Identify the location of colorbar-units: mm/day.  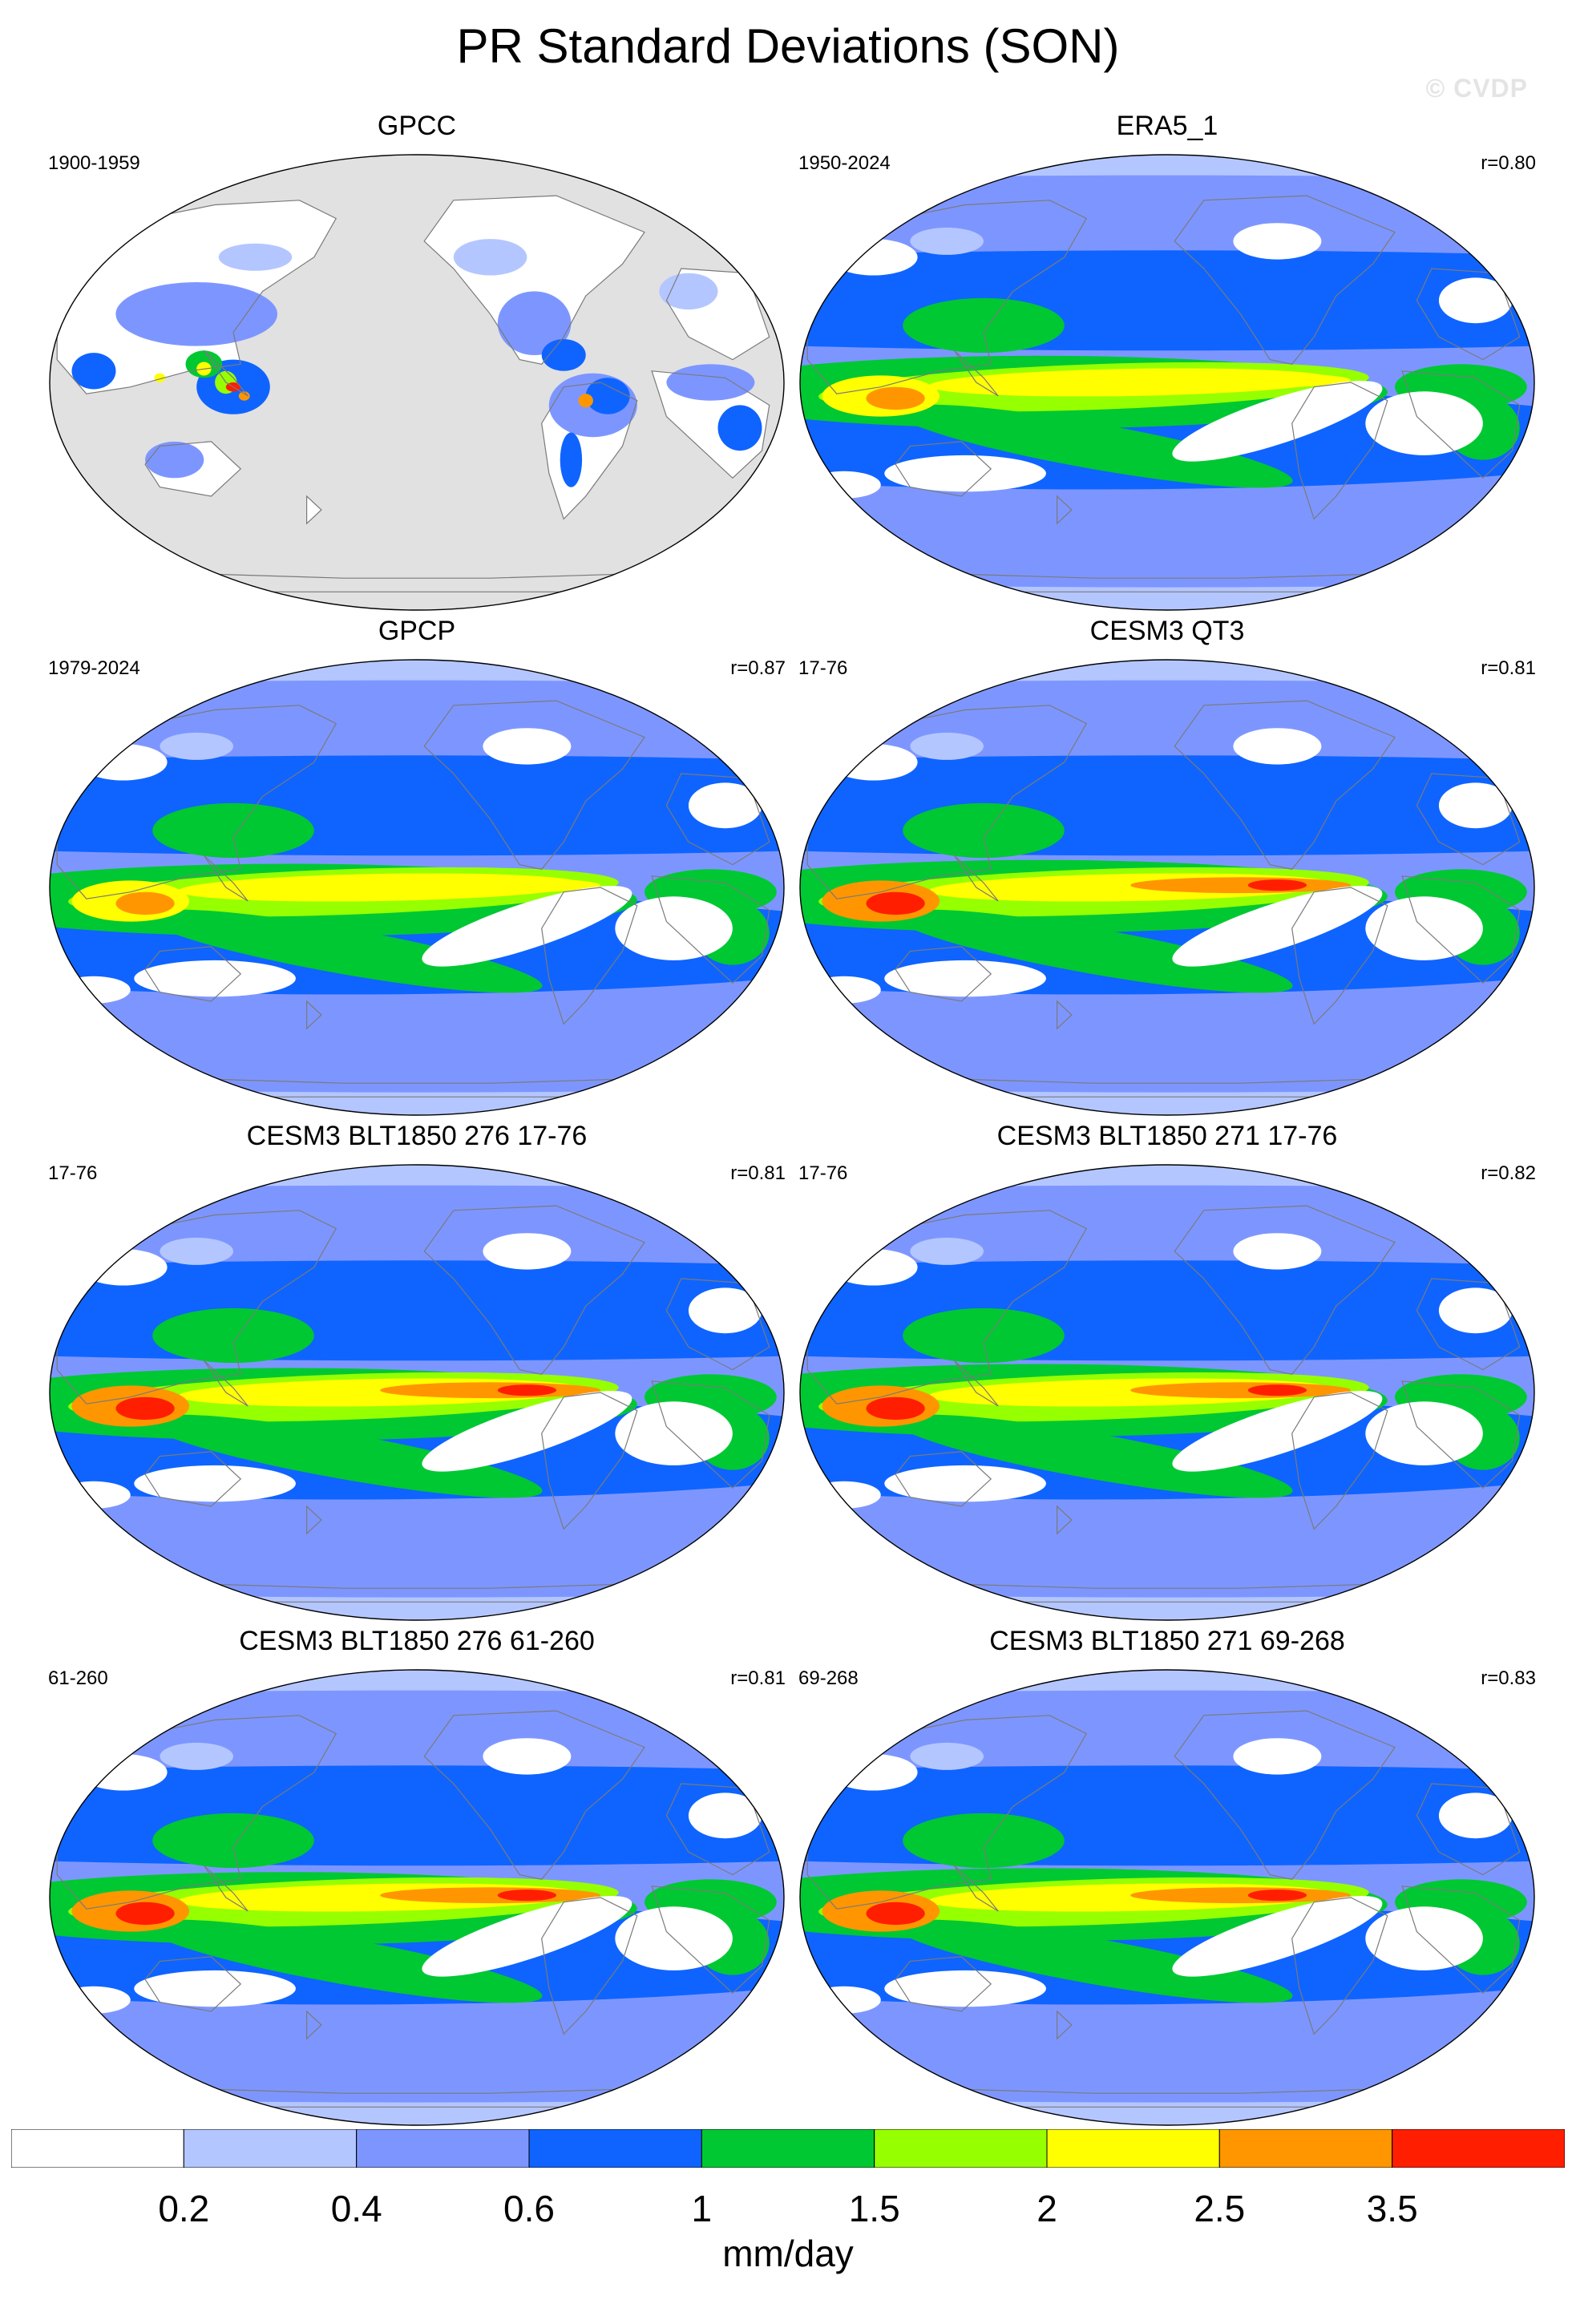
(788, 2253).